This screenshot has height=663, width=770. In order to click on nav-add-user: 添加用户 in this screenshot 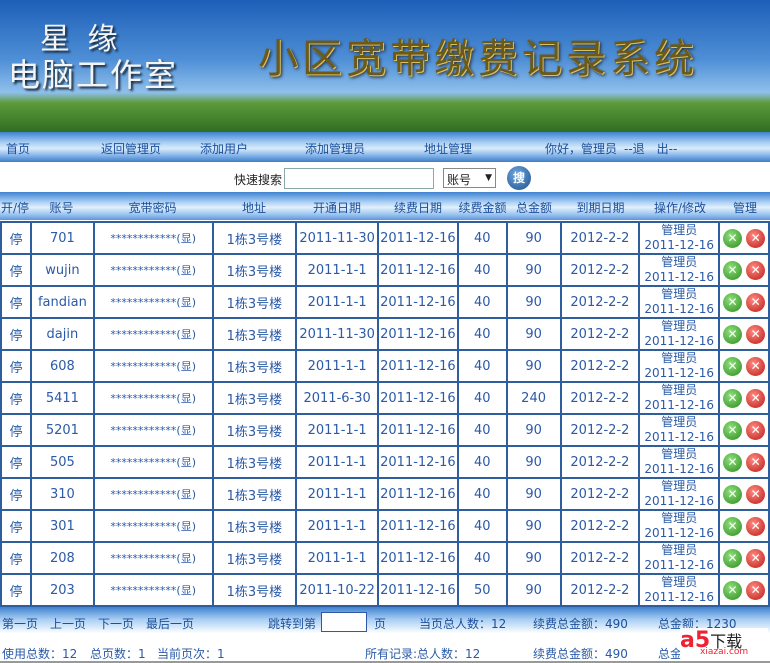, I will do `click(224, 149)`.